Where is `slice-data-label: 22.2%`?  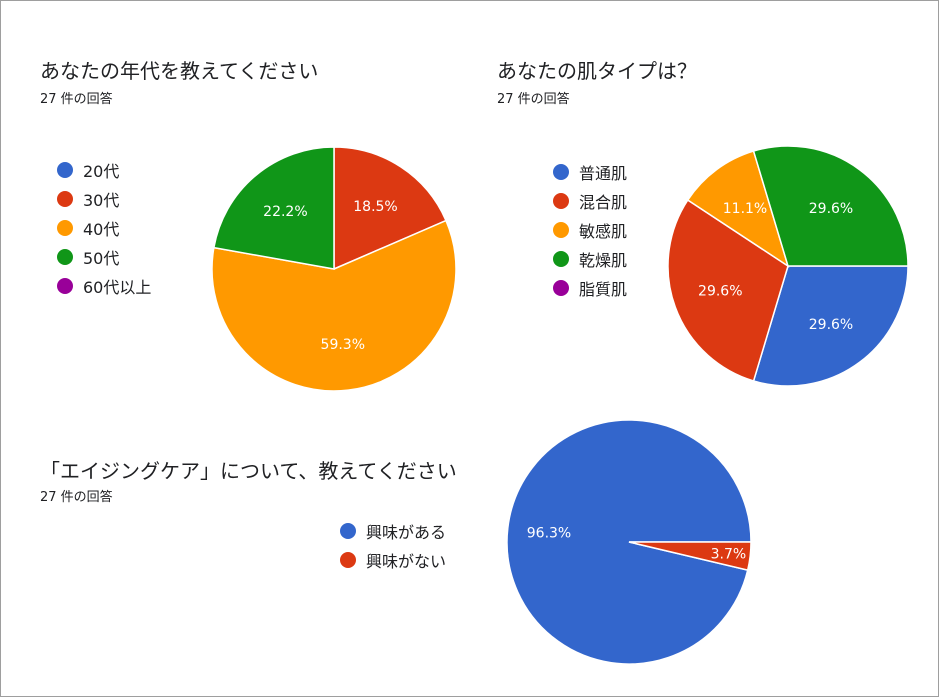 slice-data-label: 22.2% is located at coordinates (285, 212).